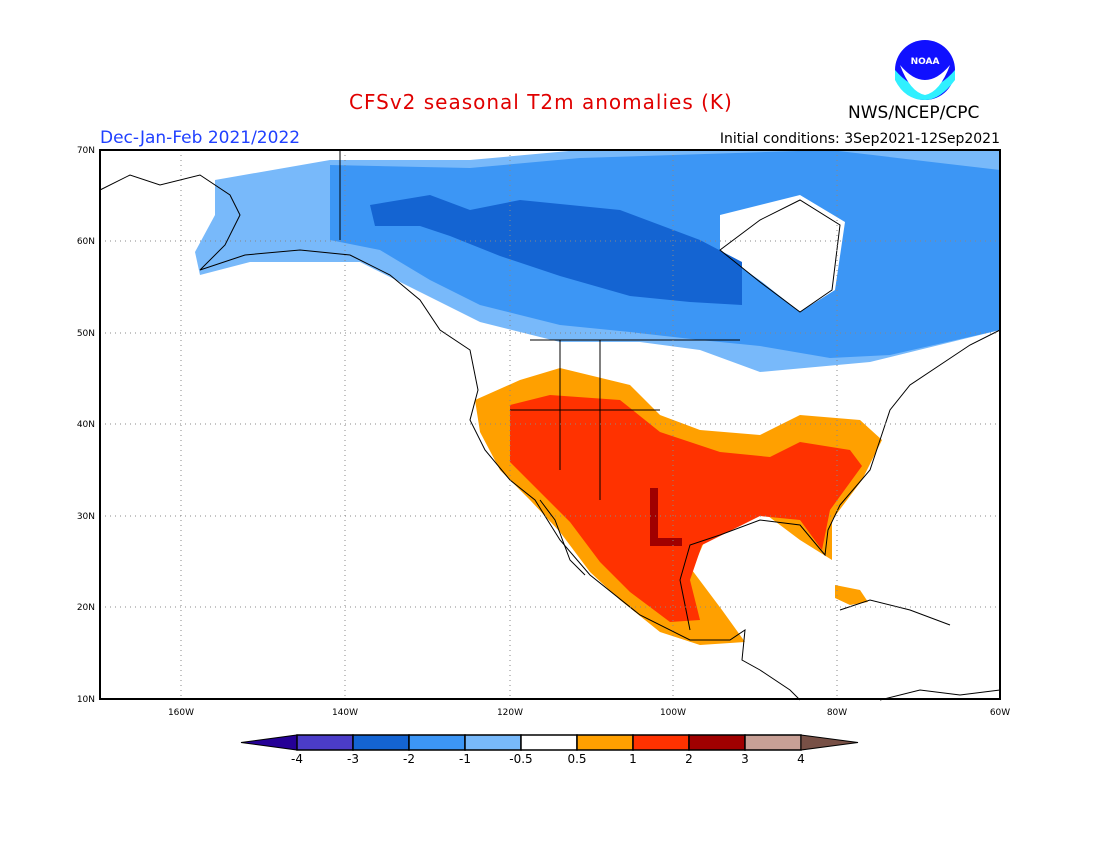  Describe the element at coordinates (925, 62) in the screenshot. I see `svg-text: NOAA` at that location.